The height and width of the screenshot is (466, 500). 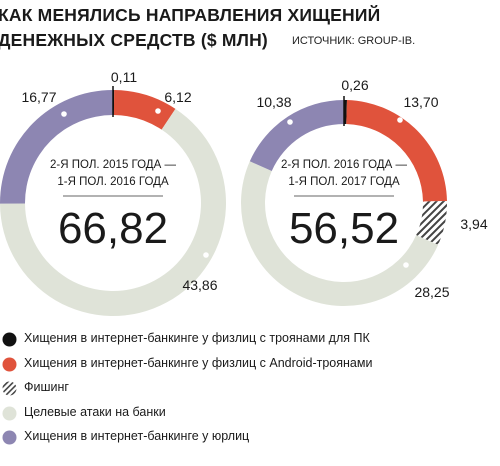 What do you see at coordinates (354, 85) in the screenshot?
I see `donut-2-label-pc-trojans: 0,26` at bounding box center [354, 85].